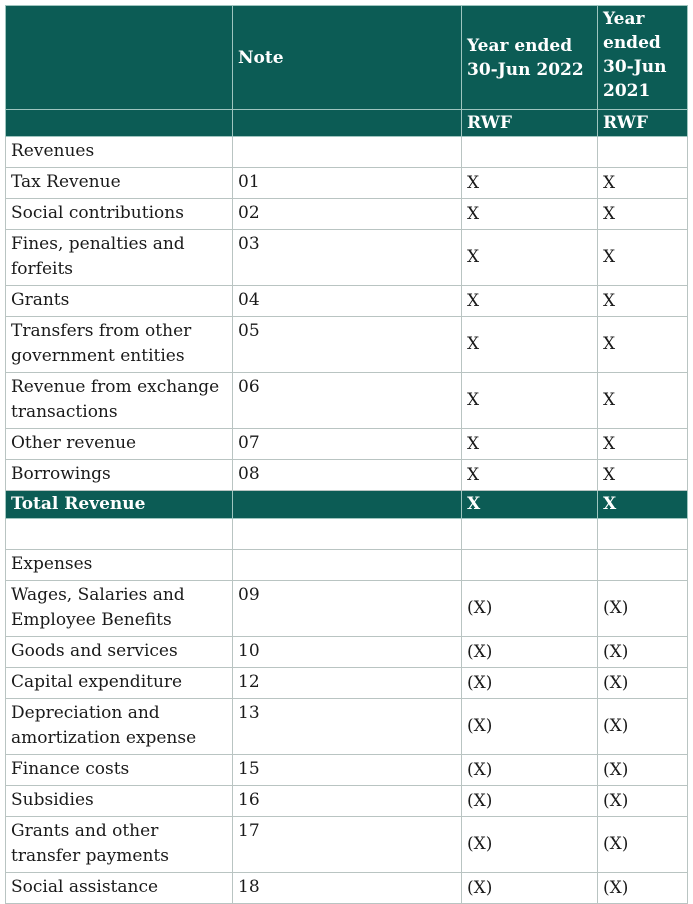 This screenshot has width=693, height=904. Describe the element at coordinates (119, 726) in the screenshot. I see `row-label: Depreciation and amortization expense` at that location.